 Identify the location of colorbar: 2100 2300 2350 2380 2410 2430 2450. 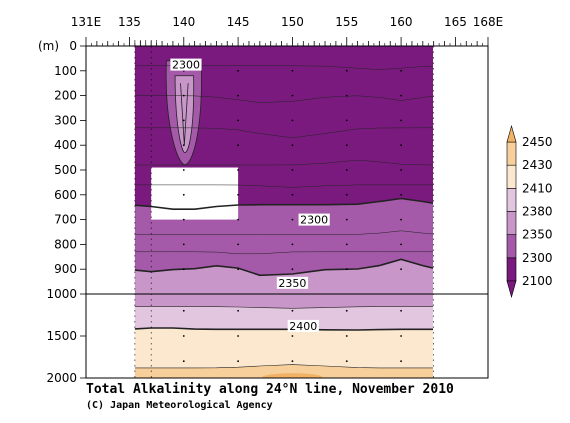
(529, 211).